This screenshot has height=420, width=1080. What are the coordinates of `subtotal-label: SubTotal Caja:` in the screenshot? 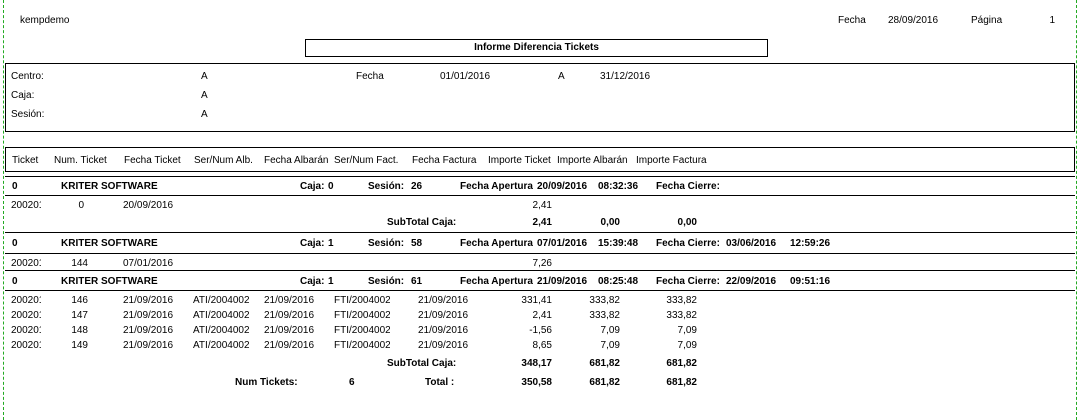 It's located at (422, 363).